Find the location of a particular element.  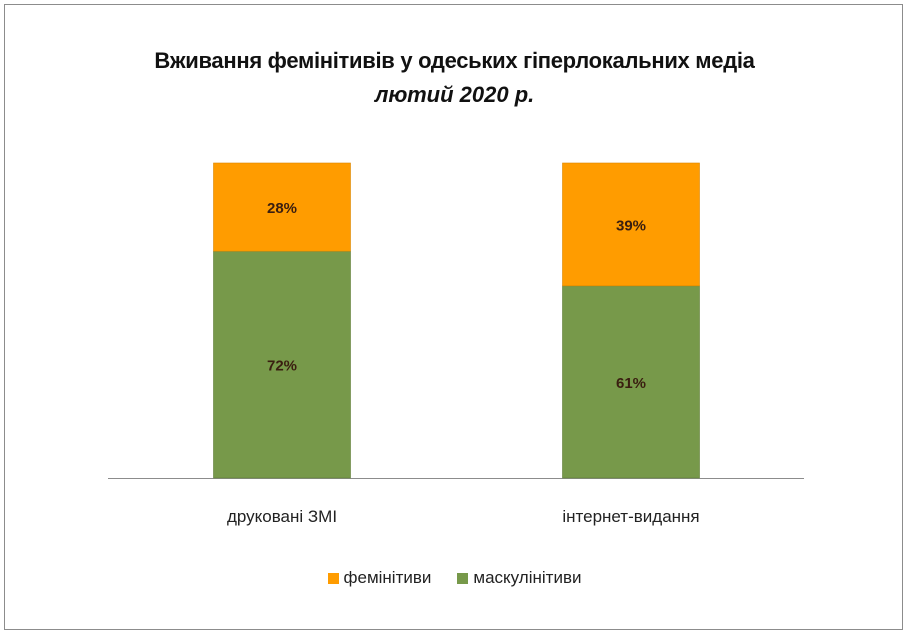

legend-item-feminitives: фемінітиви is located at coordinates (379, 578).